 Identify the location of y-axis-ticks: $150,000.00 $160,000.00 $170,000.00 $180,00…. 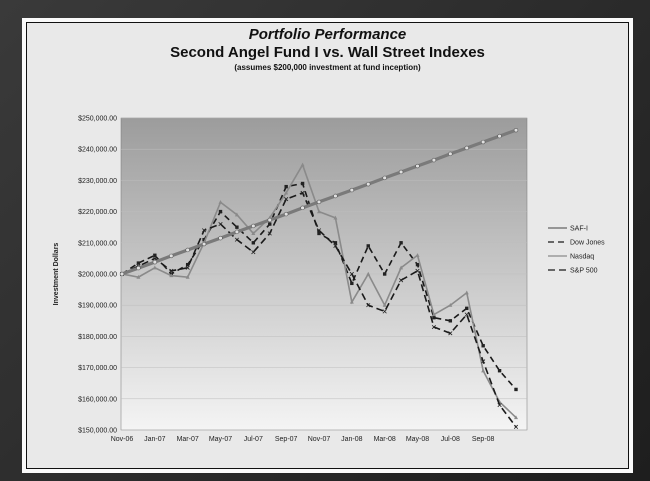
(97, 275).